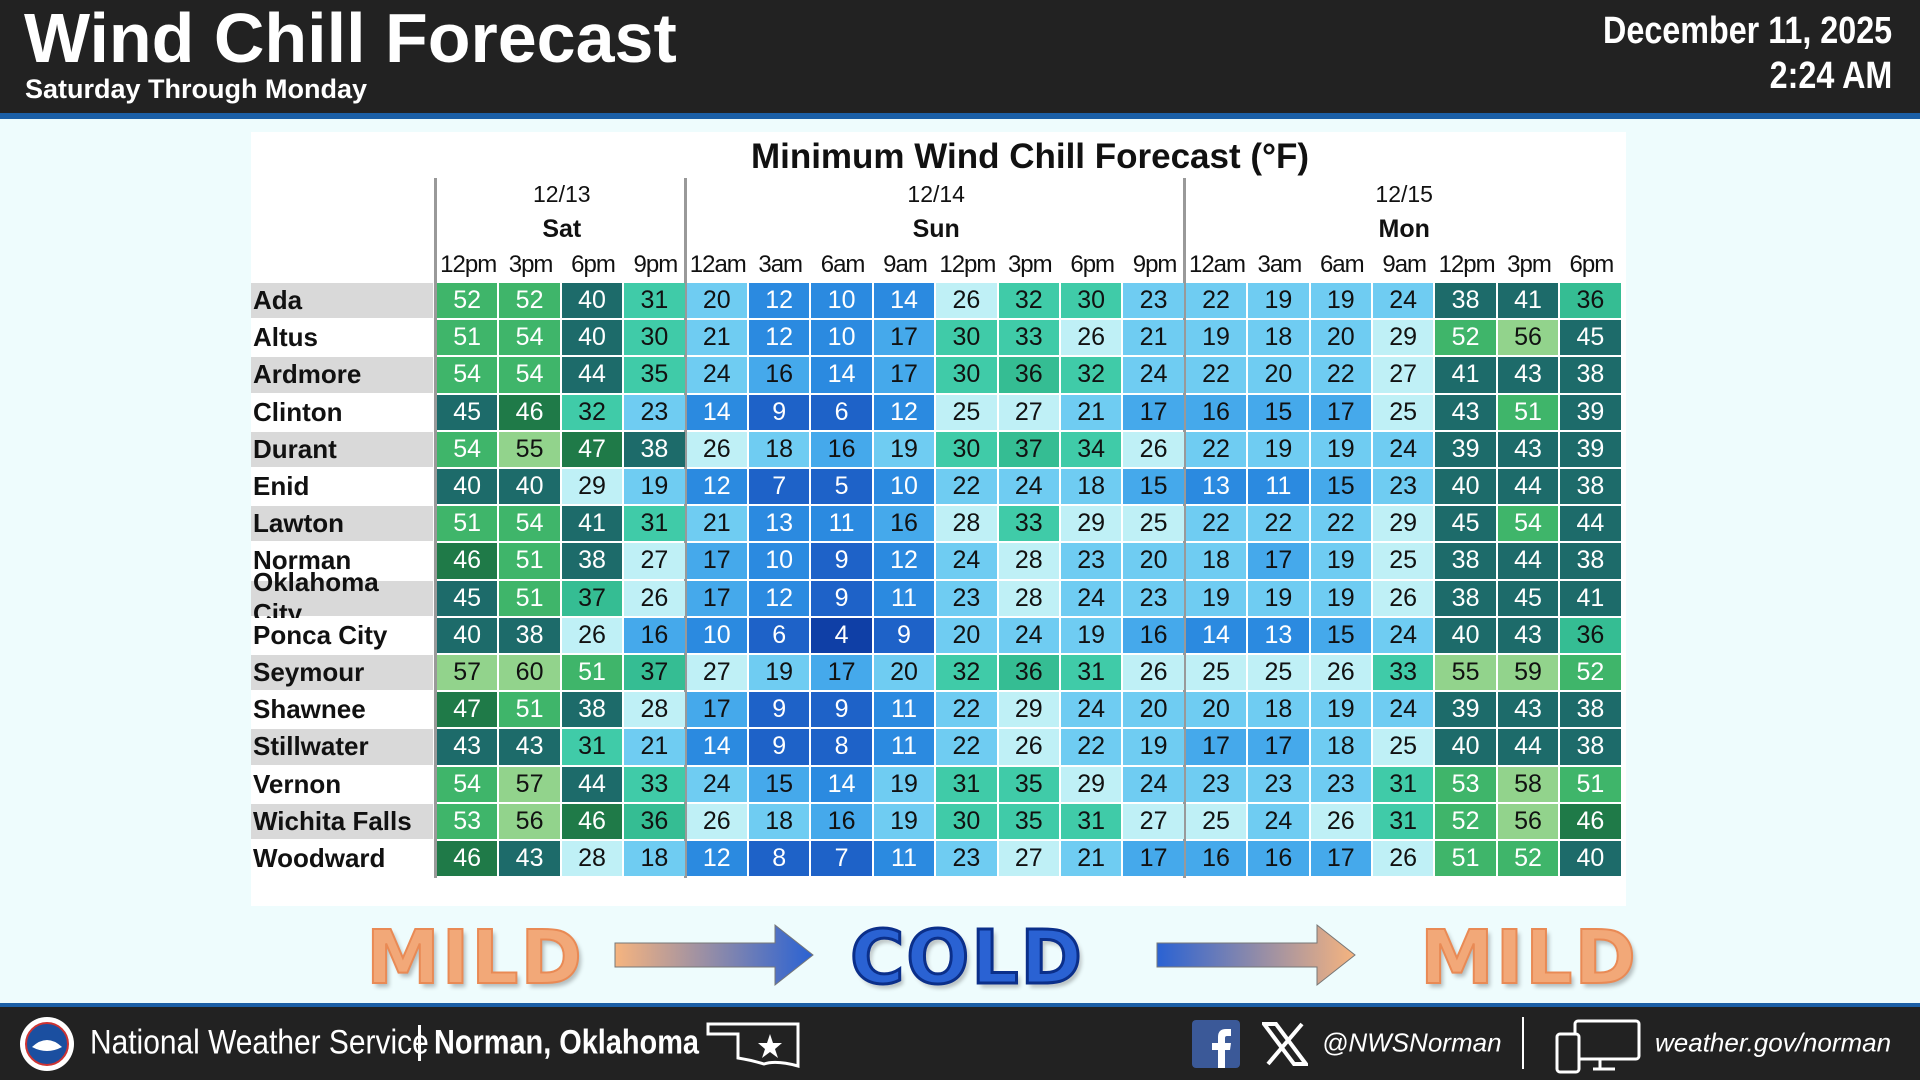  Describe the element at coordinates (1412, 1042) in the screenshot. I see `social: @NWSNorman` at that location.